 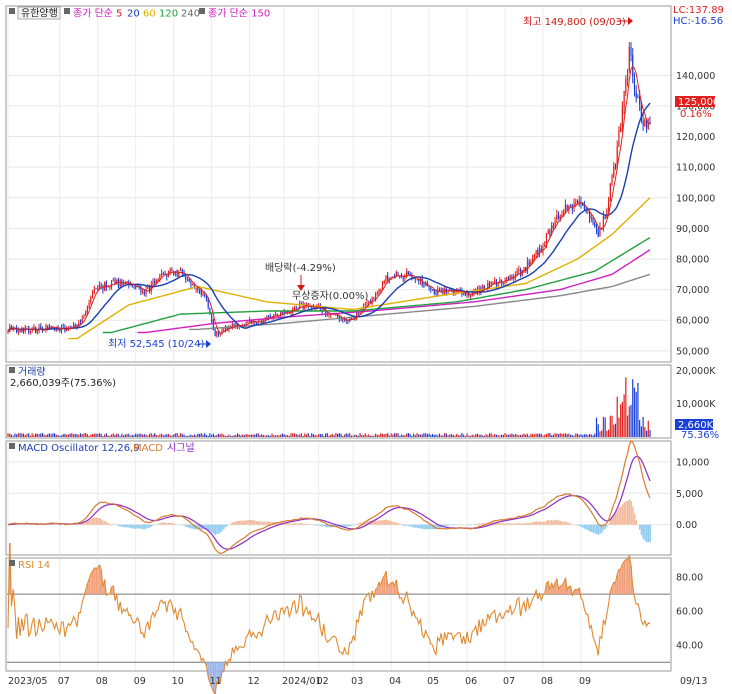 What do you see at coordinates (39, 13) in the screenshot?
I see `stock-name-box` at bounding box center [39, 13].